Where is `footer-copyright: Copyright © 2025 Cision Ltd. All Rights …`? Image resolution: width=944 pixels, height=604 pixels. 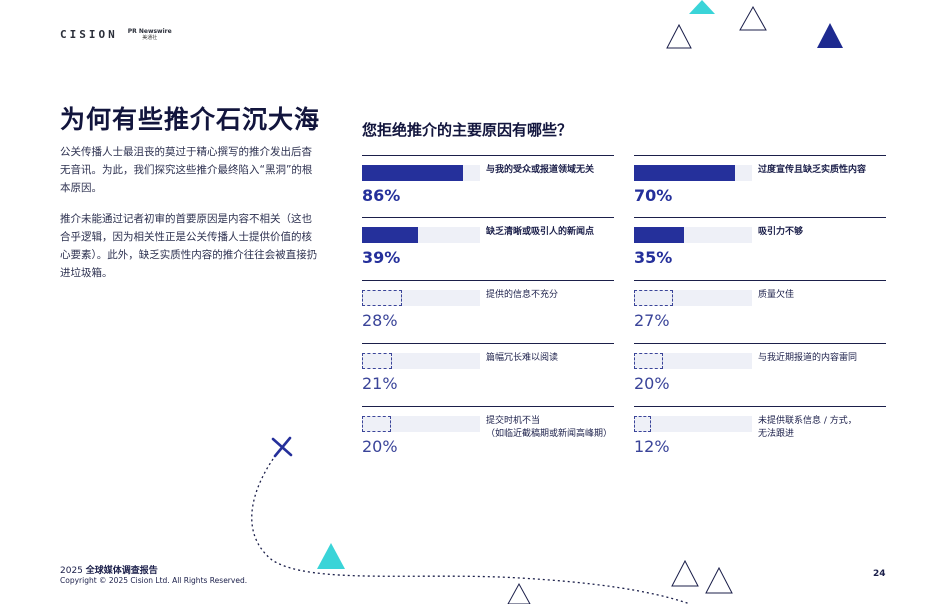
footer-copyright: Copyright © 2025 Cision Ltd. All Rights … is located at coordinates (154, 580).